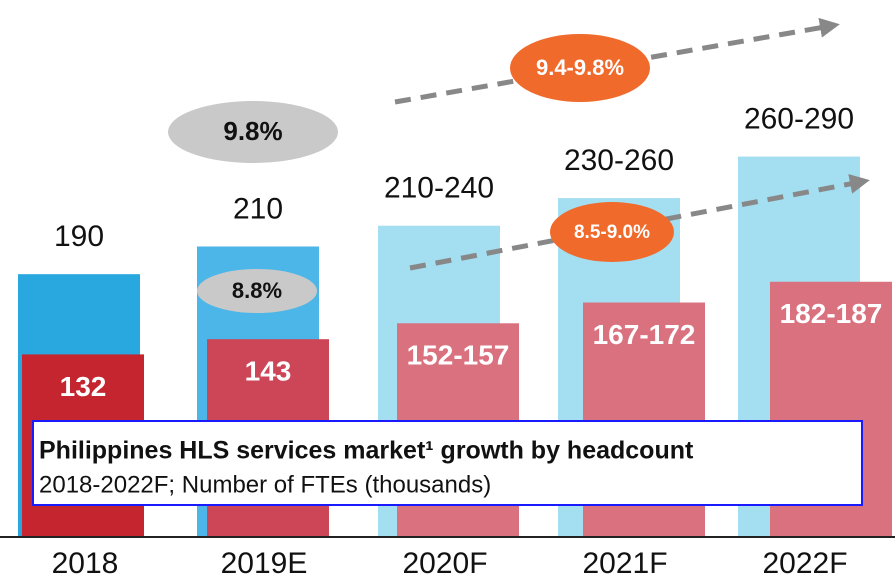 The height and width of the screenshot is (584, 895). Describe the element at coordinates (83, 386) in the screenshot. I see `value-label: 132` at that location.